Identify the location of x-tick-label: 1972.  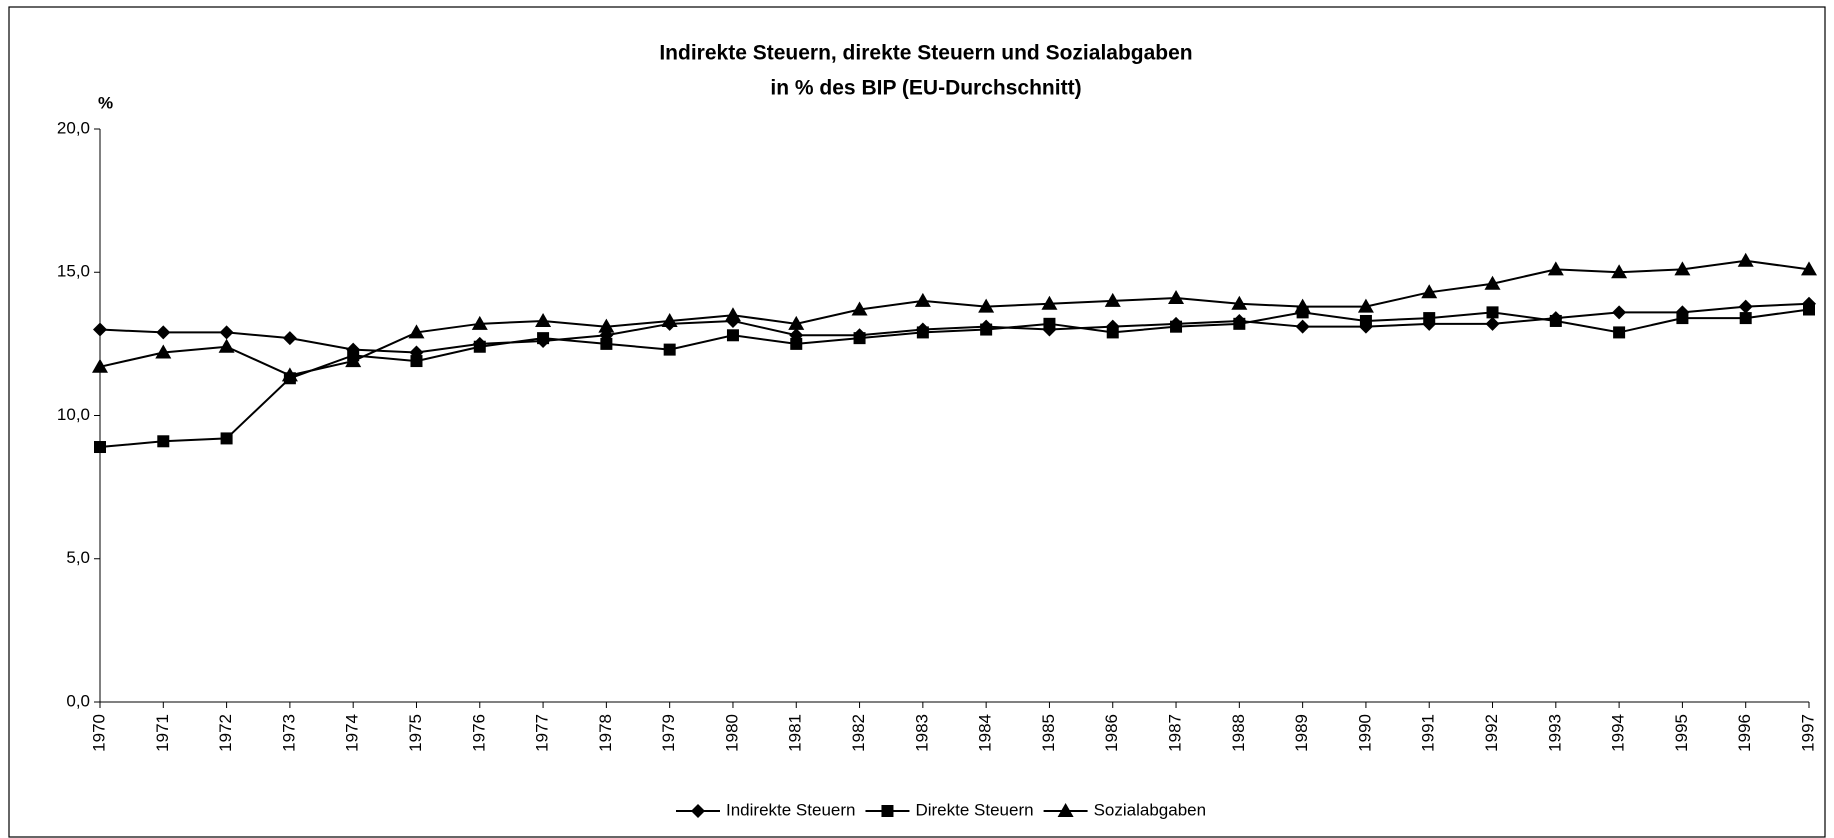
(225, 733).